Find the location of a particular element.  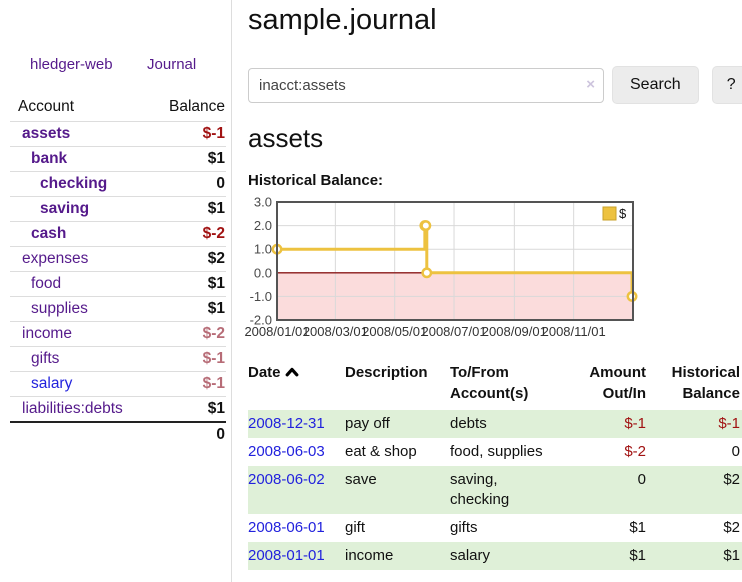

account-cell: supplies is located at coordinates (79, 309).